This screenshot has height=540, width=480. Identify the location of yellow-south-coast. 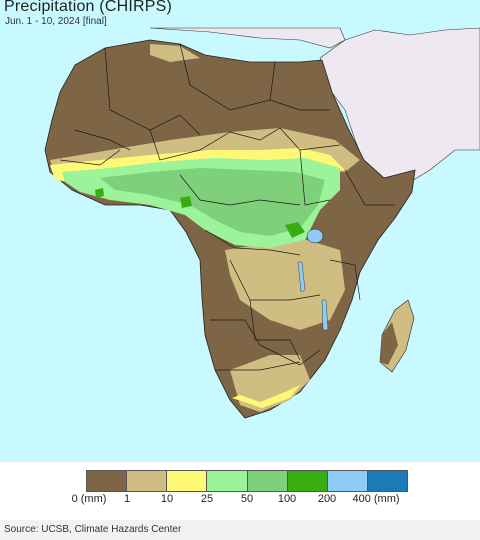
(266, 396).